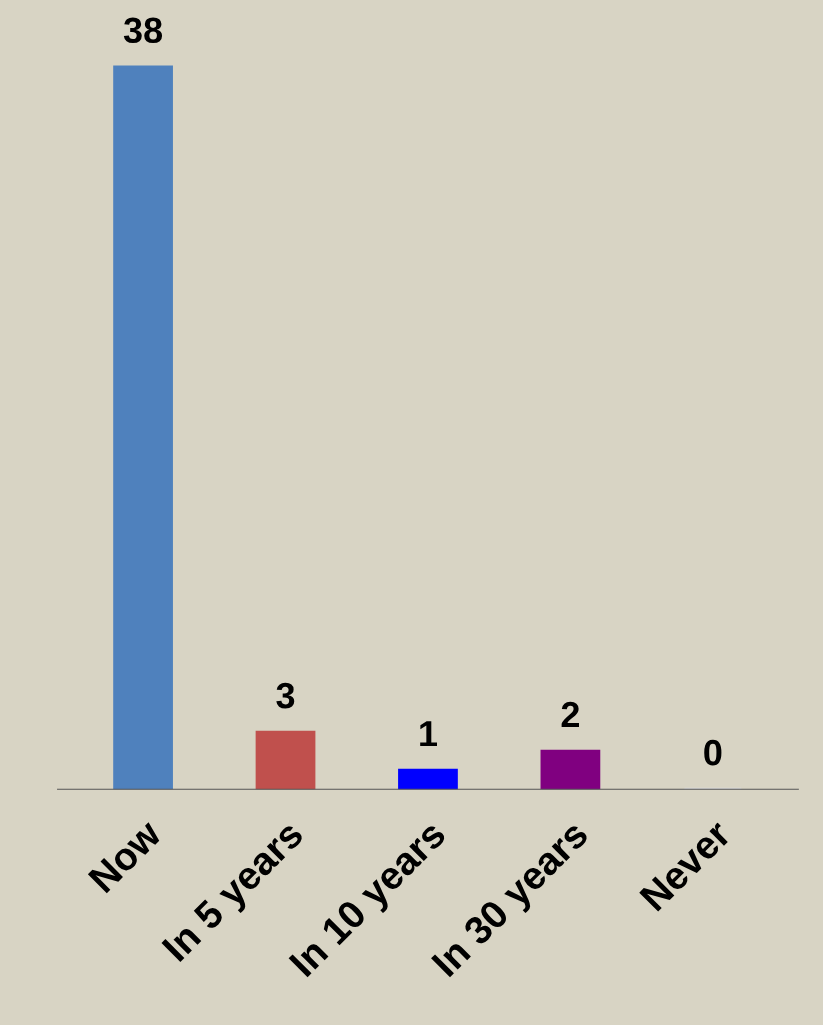 The width and height of the screenshot is (823, 1025). What do you see at coordinates (570, 714) in the screenshot?
I see `data-label: 2` at bounding box center [570, 714].